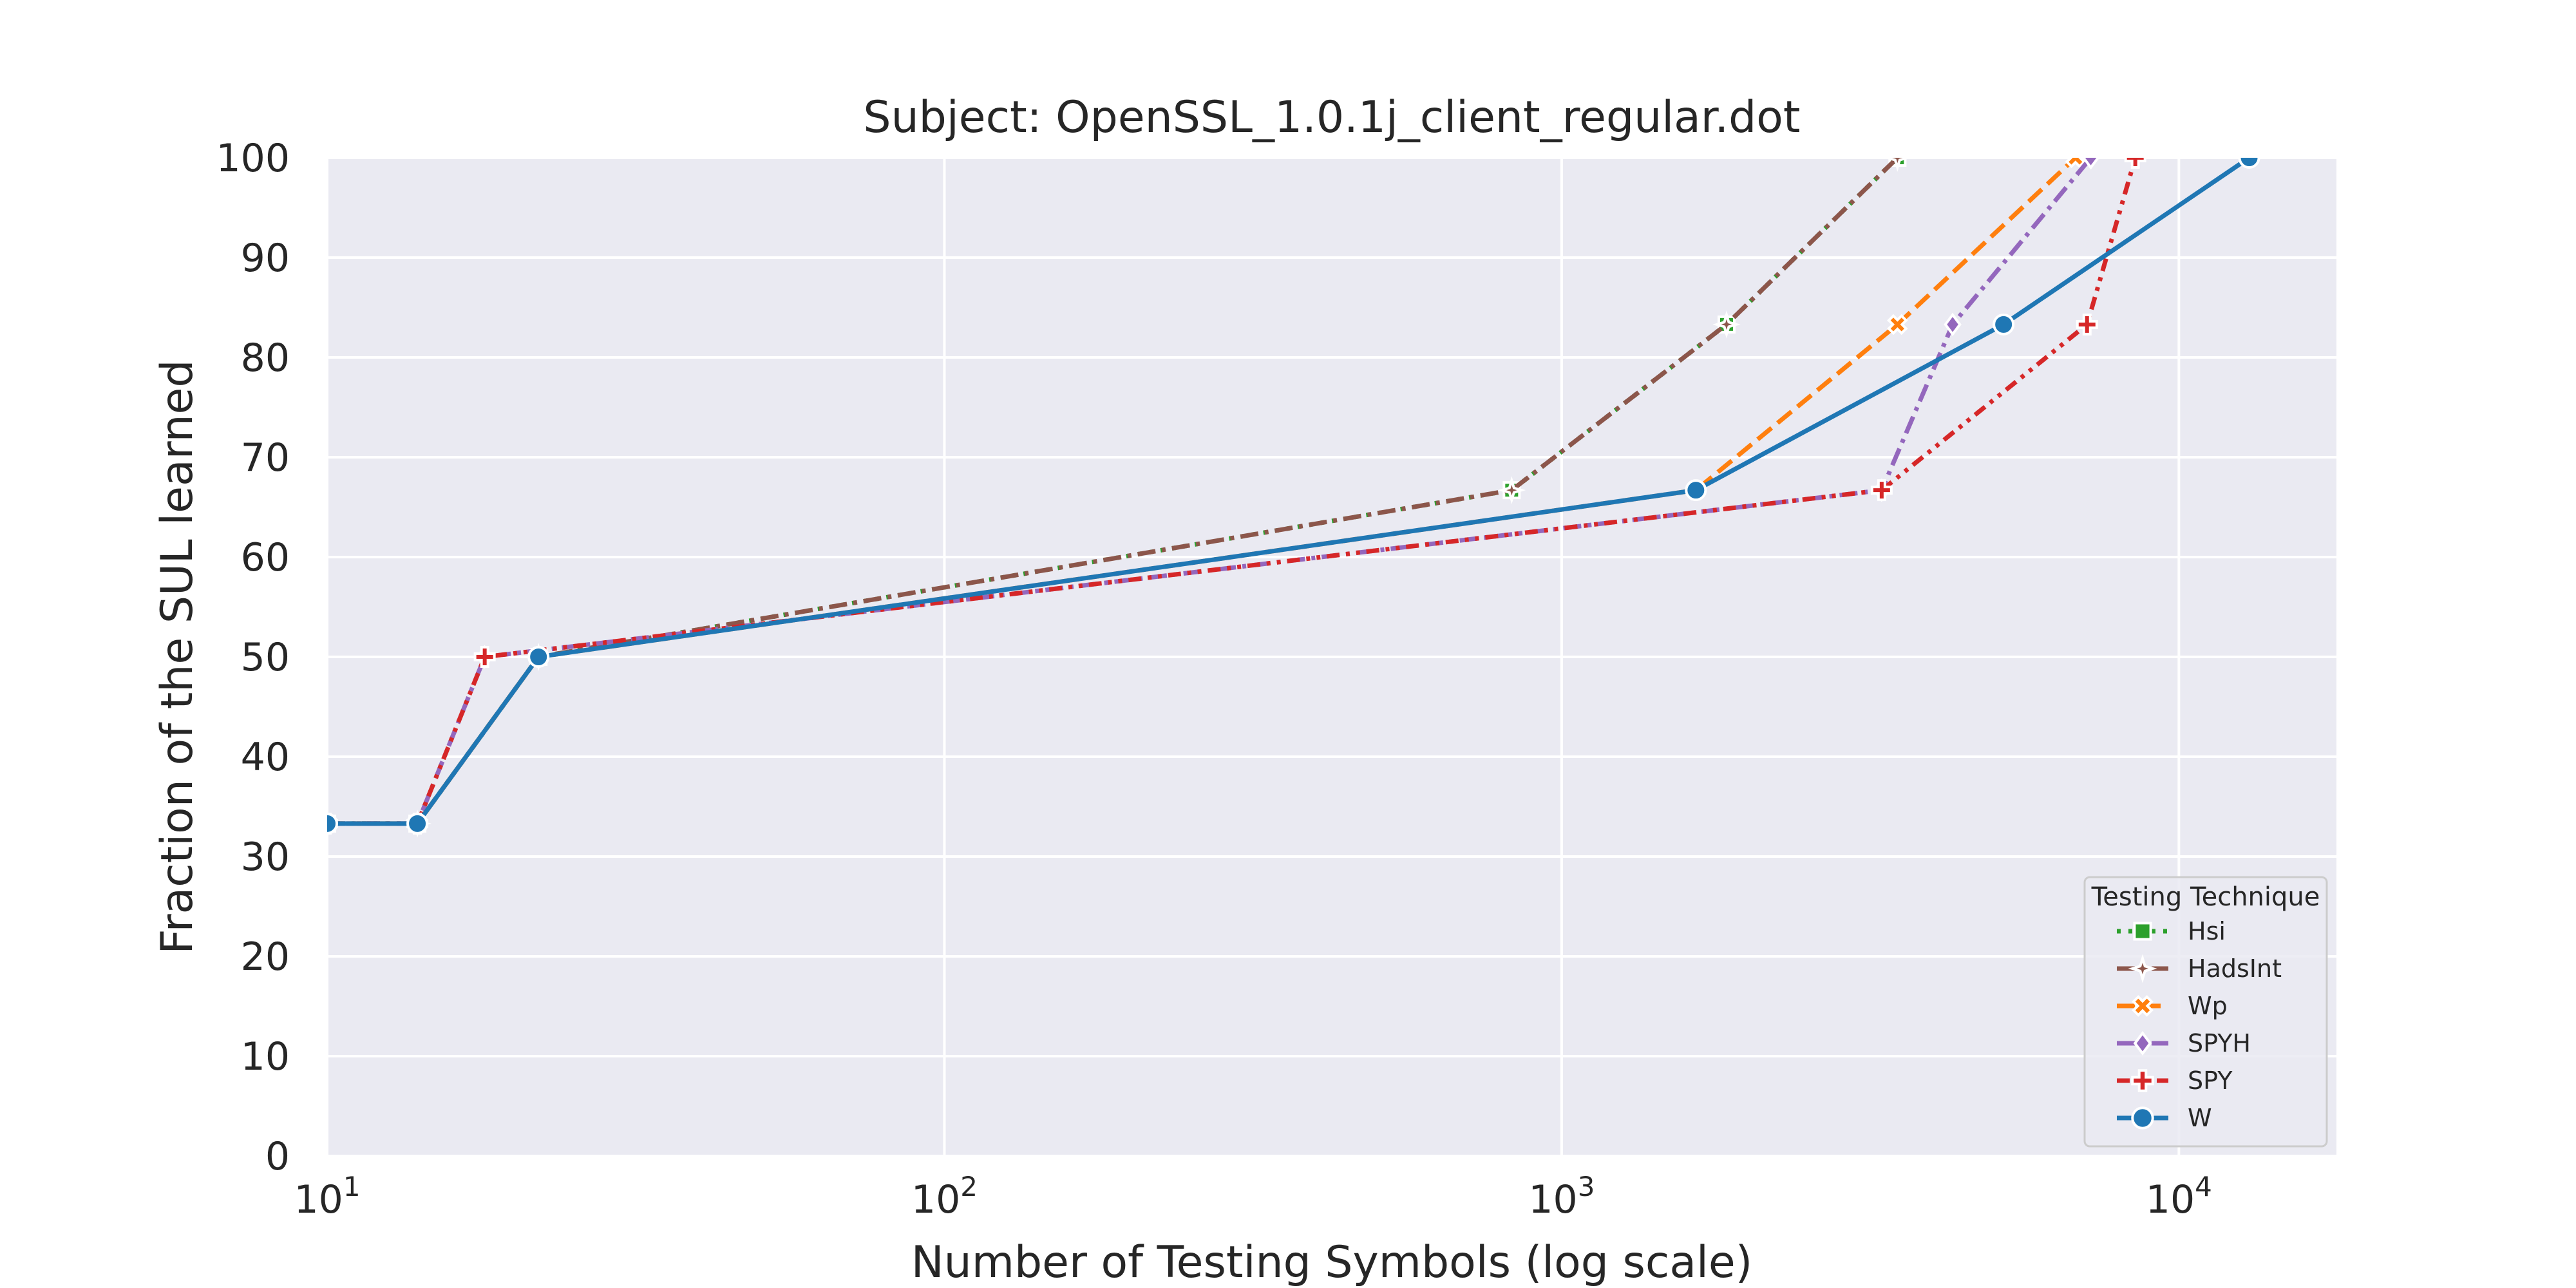 This screenshot has width=2576, height=1288. What do you see at coordinates (327, 1196) in the screenshot?
I see `x-tick-label: 10¹` at bounding box center [327, 1196].